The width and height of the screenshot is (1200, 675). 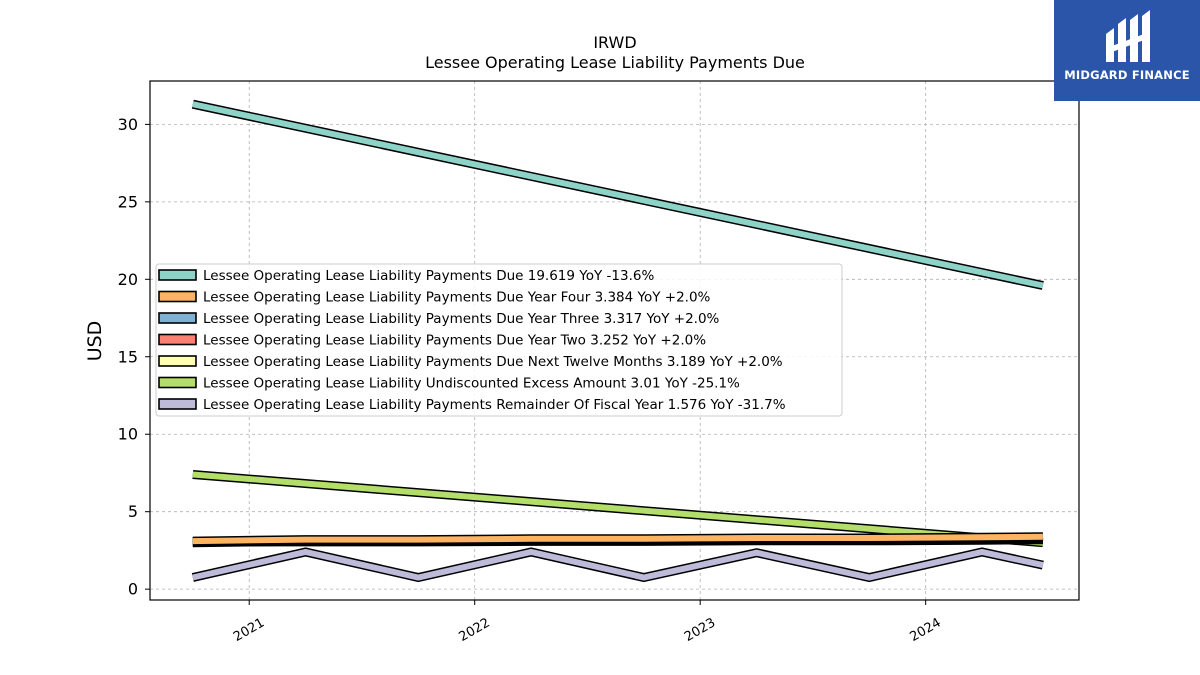 I want to click on x-tick-label: 2022, so click(x=475, y=630).